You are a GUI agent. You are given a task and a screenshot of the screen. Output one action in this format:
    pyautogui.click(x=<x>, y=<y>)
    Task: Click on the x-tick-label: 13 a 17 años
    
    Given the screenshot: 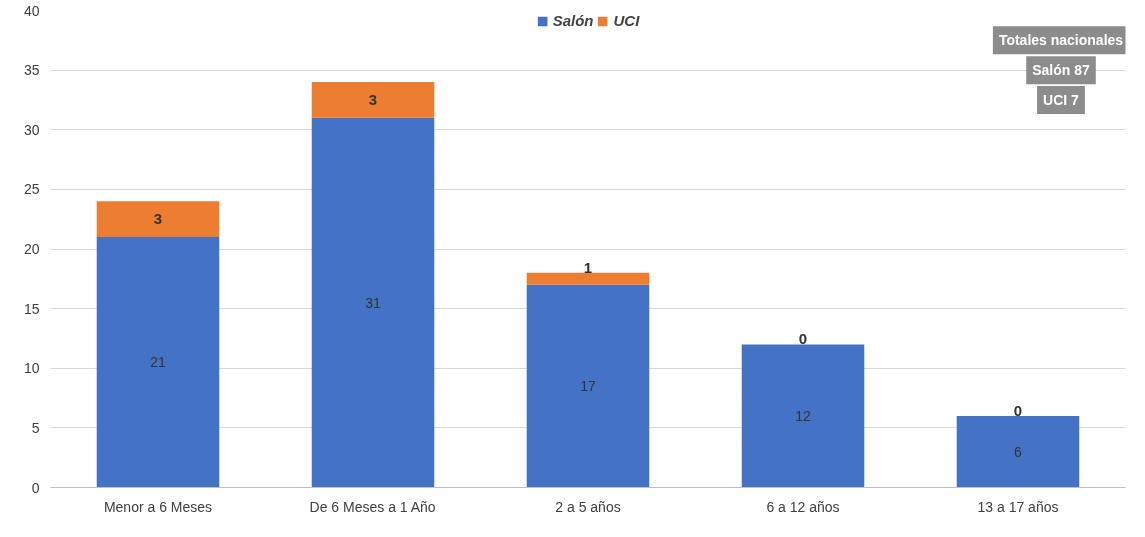 What is the action you would take?
    pyautogui.click(x=1018, y=506)
    